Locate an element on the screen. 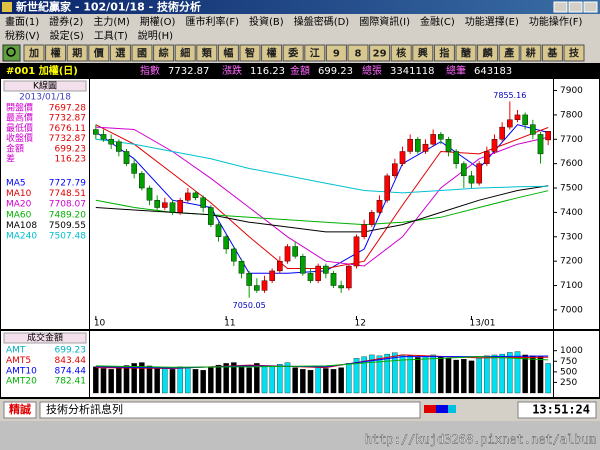 This screenshot has height=450, width=600. info-label: 金額 is located at coordinates (300, 70).